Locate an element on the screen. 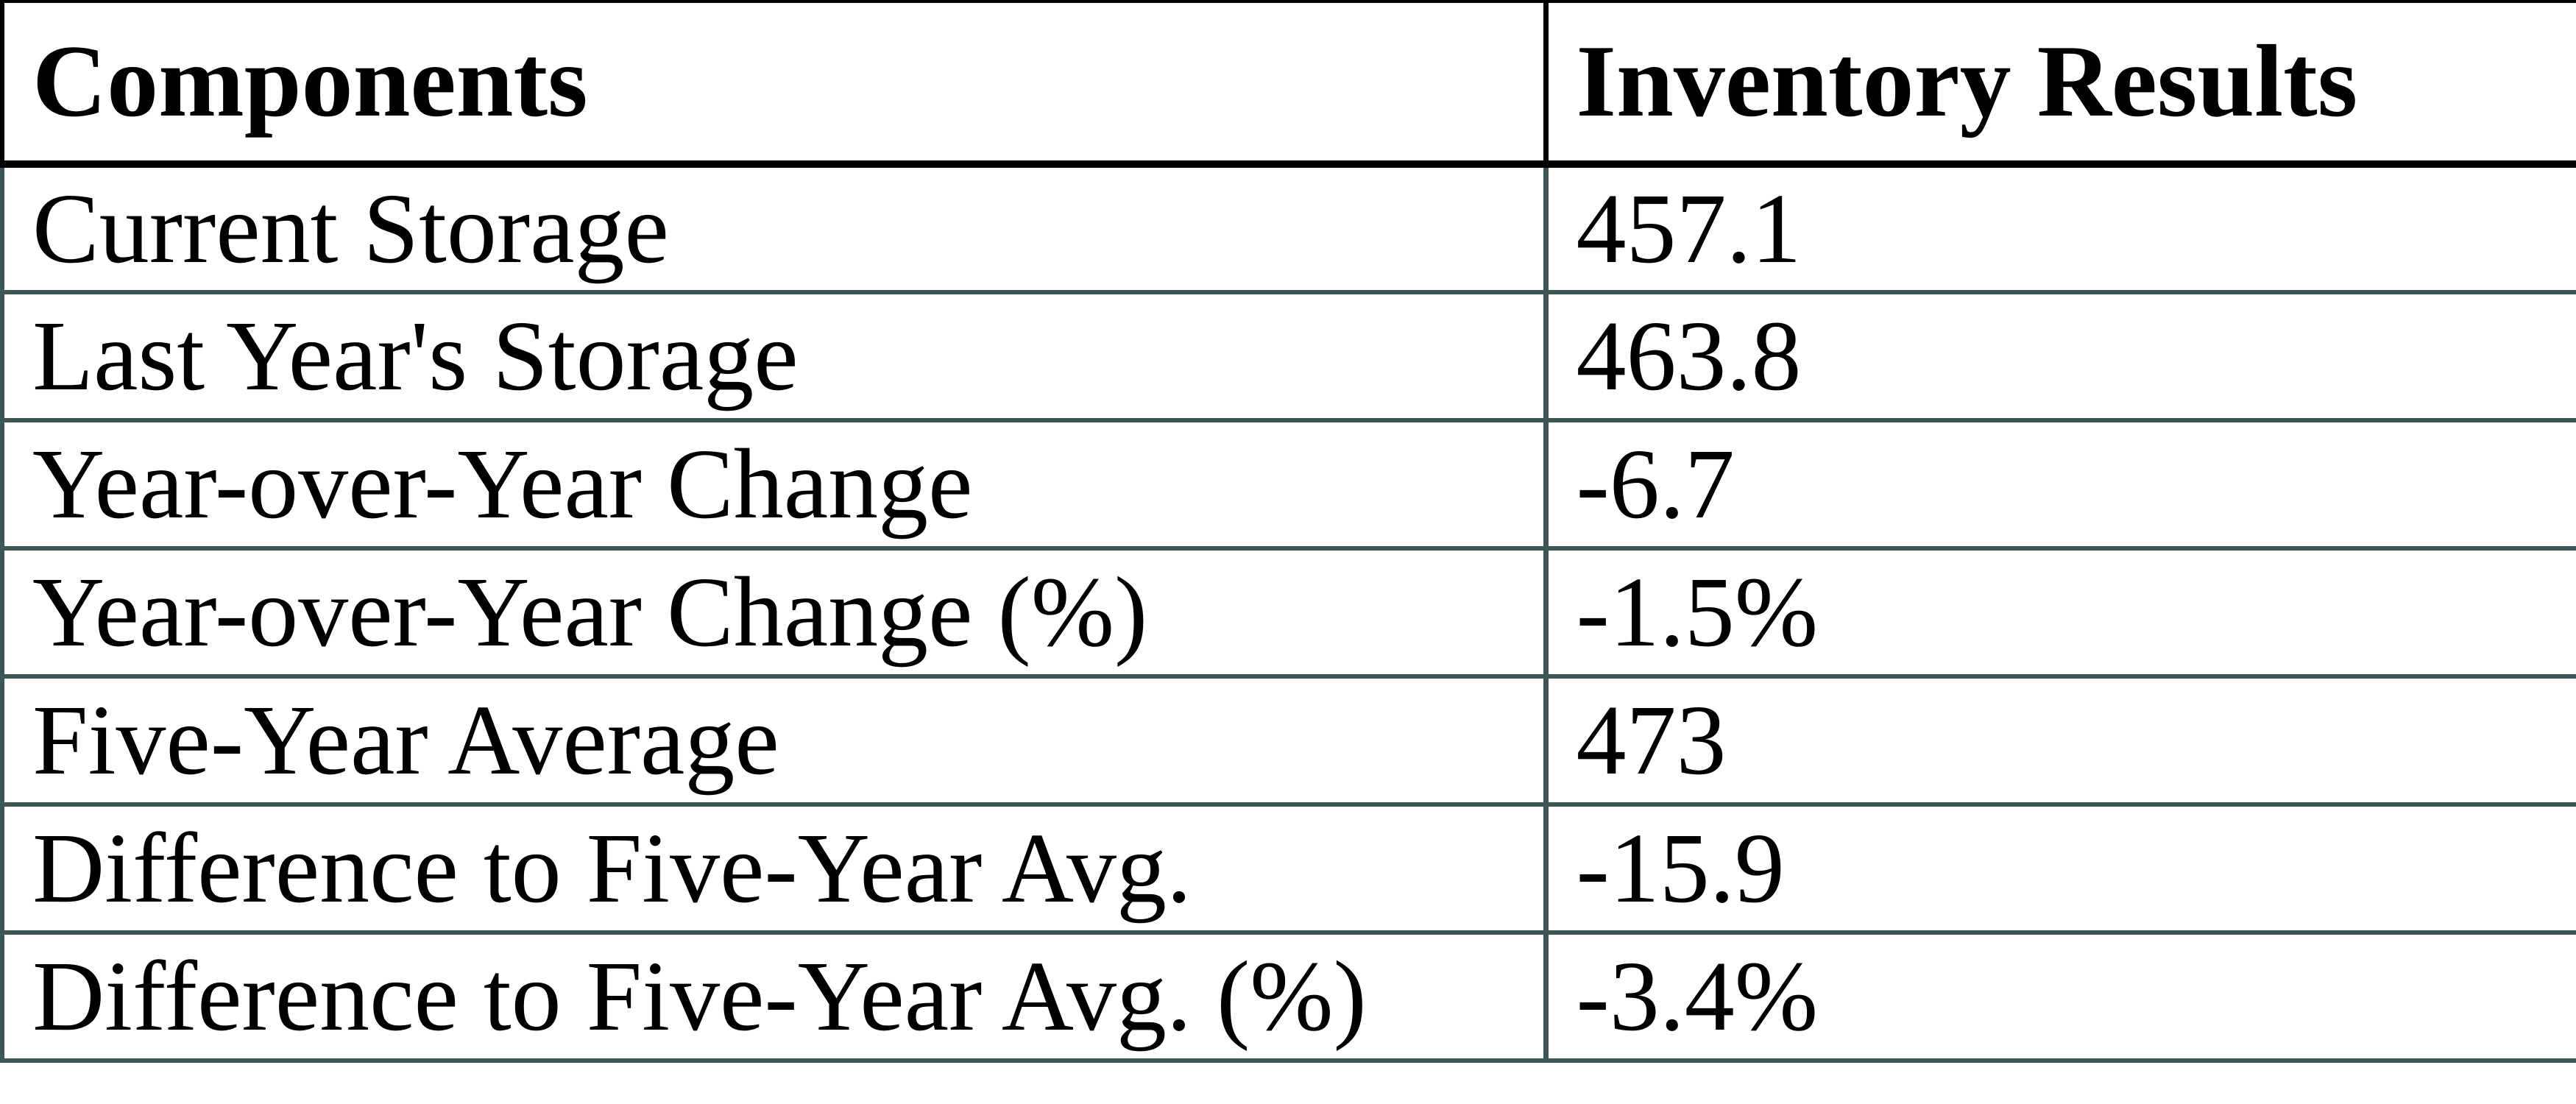  table-row: Current Storage 457.1 is located at coordinates (1288, 228).